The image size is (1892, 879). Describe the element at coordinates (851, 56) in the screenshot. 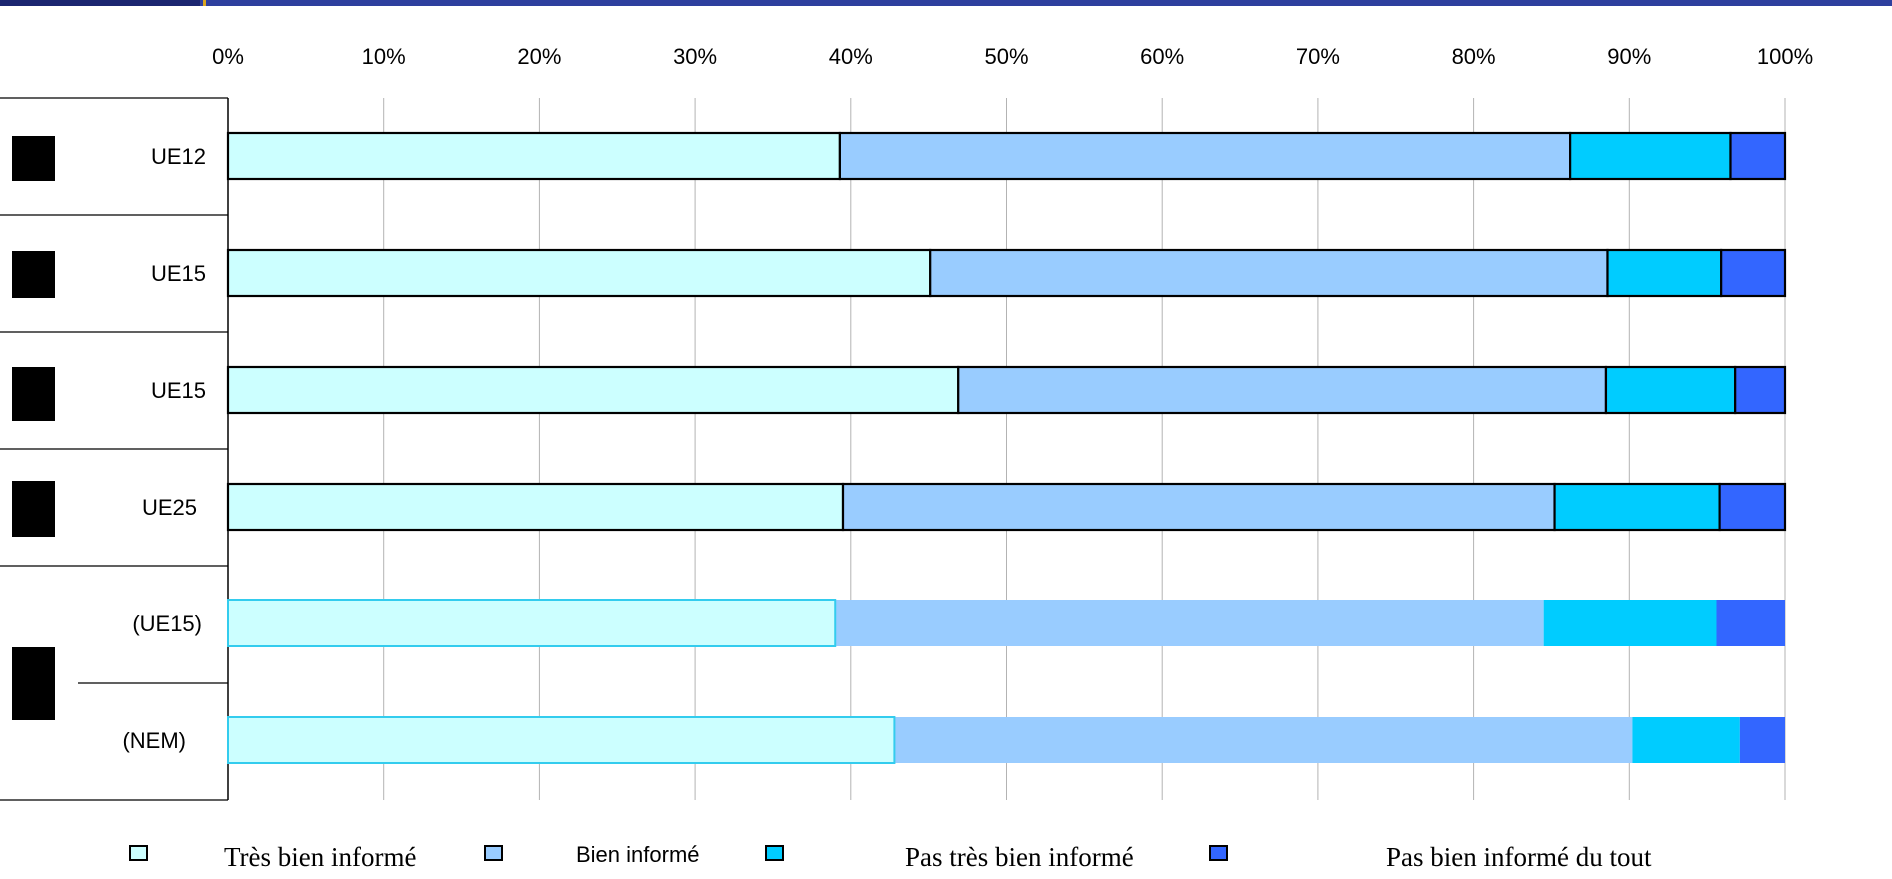

I see `x-tick-label: 40%` at that location.